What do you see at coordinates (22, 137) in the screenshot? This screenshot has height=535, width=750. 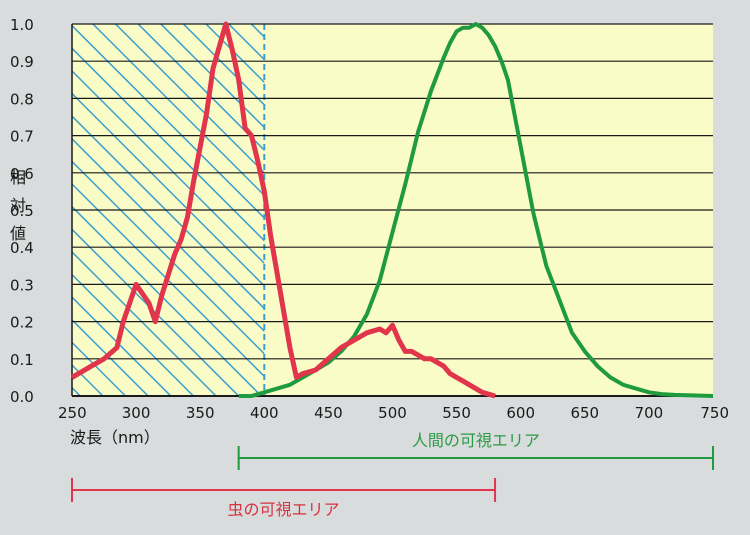 I see `y-tick-label: 0.7` at bounding box center [22, 137].